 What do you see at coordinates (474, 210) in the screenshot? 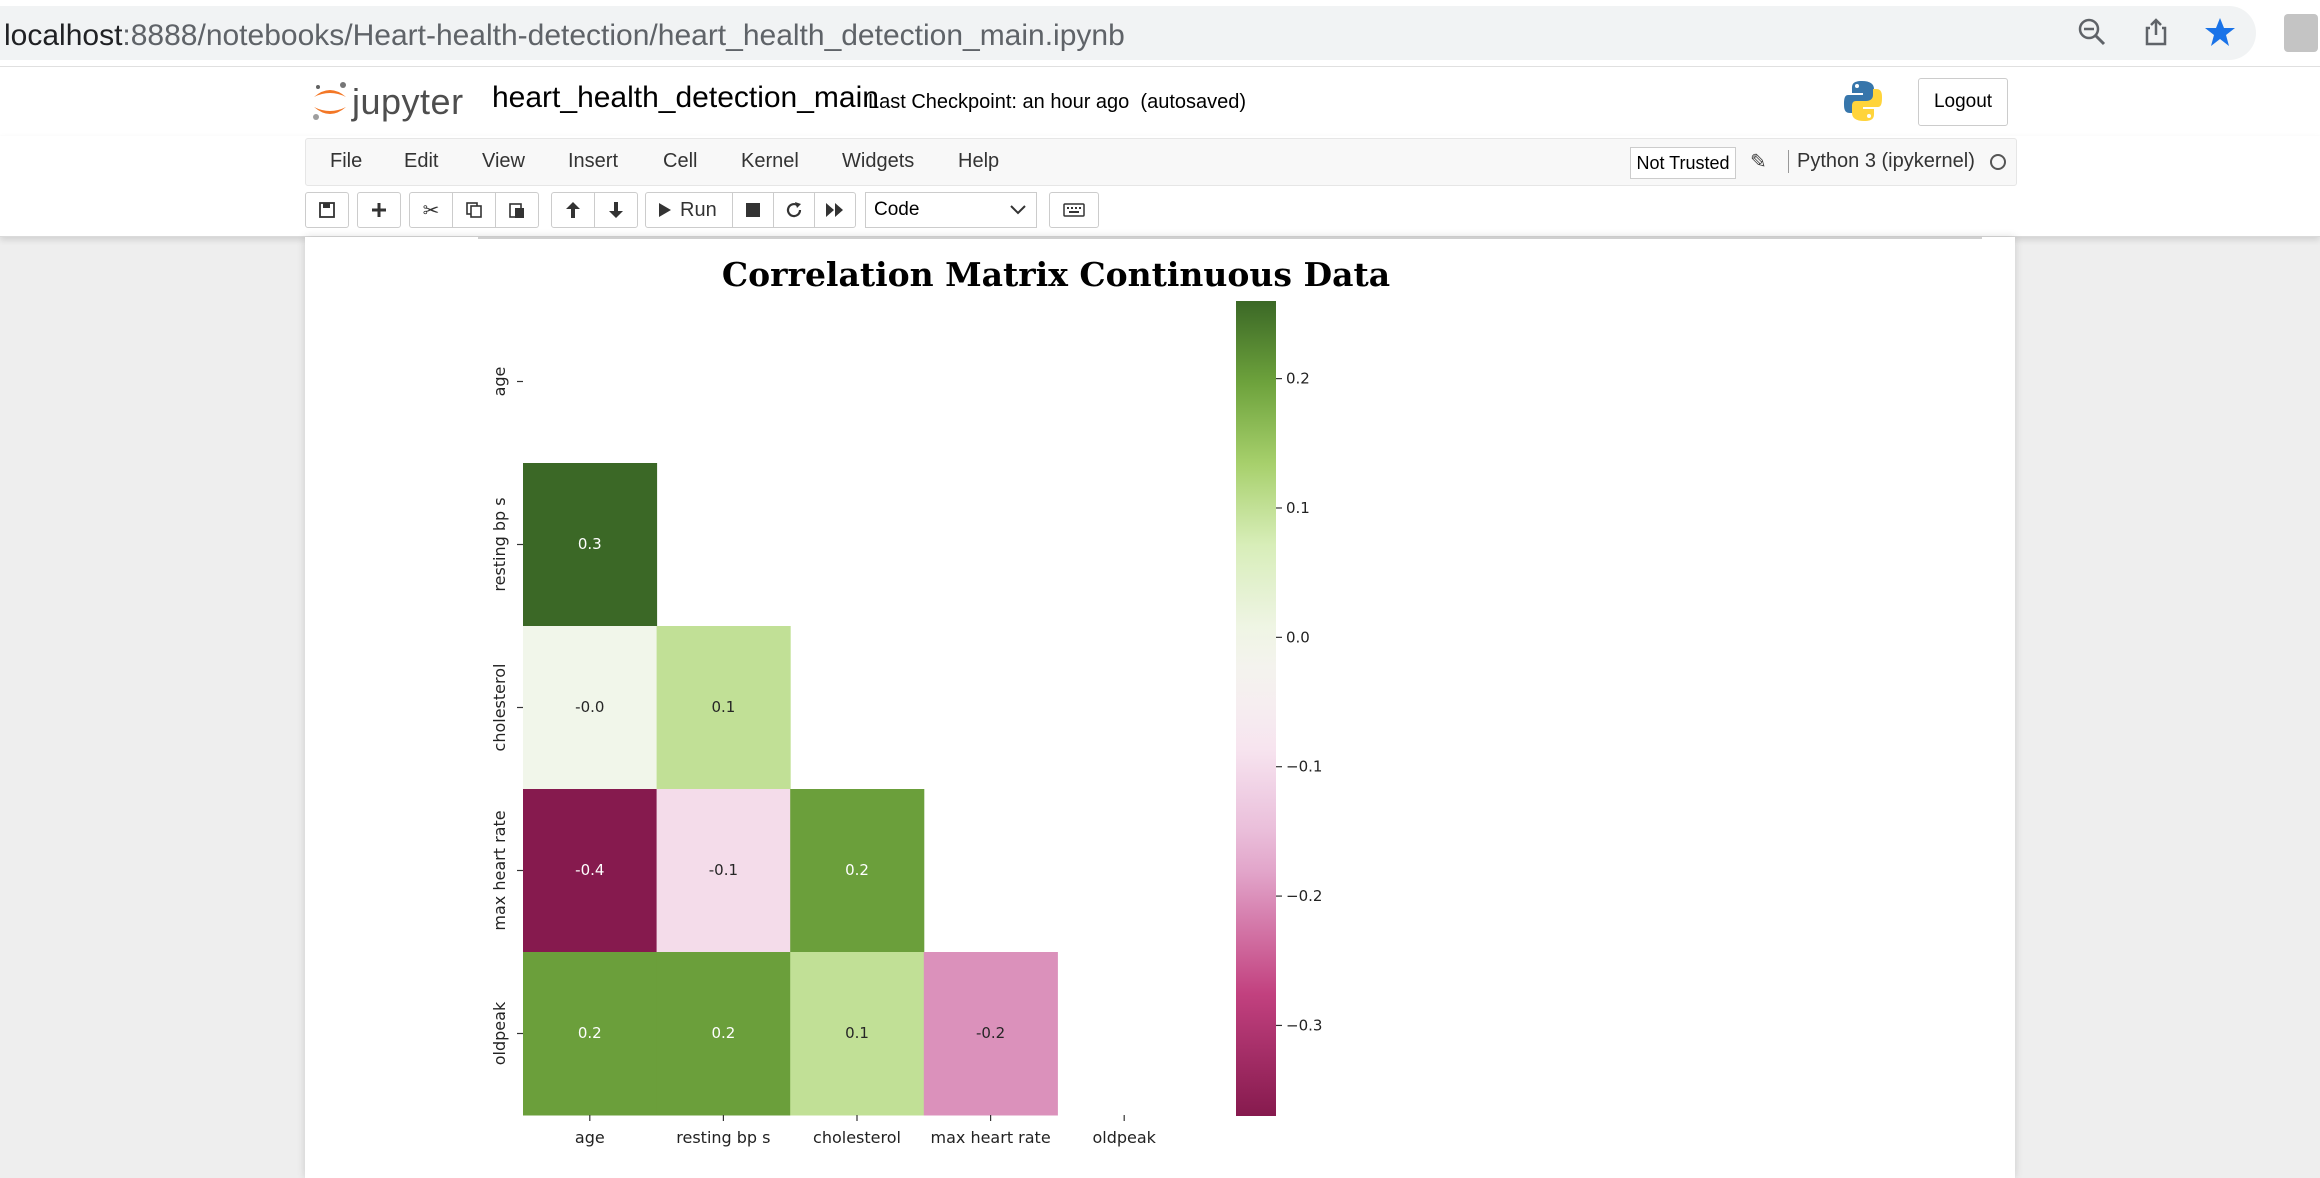
I see `copy-icon` at bounding box center [474, 210].